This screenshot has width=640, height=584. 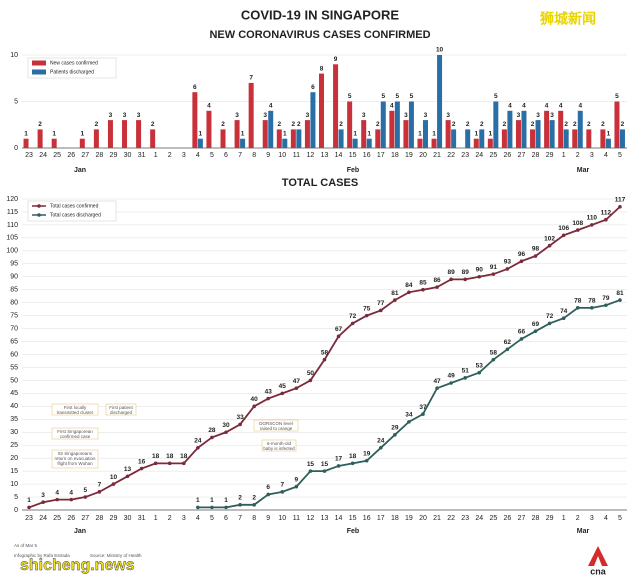 I want to click on value-label: 10, so click(x=440, y=50).